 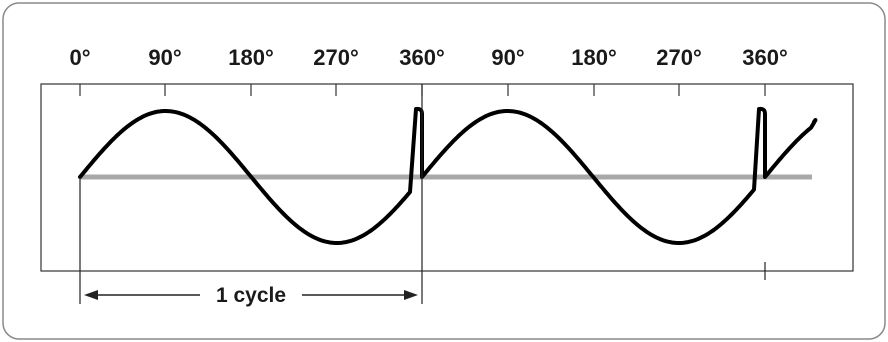 What do you see at coordinates (91, 295) in the screenshot?
I see `arrowhead-left` at bounding box center [91, 295].